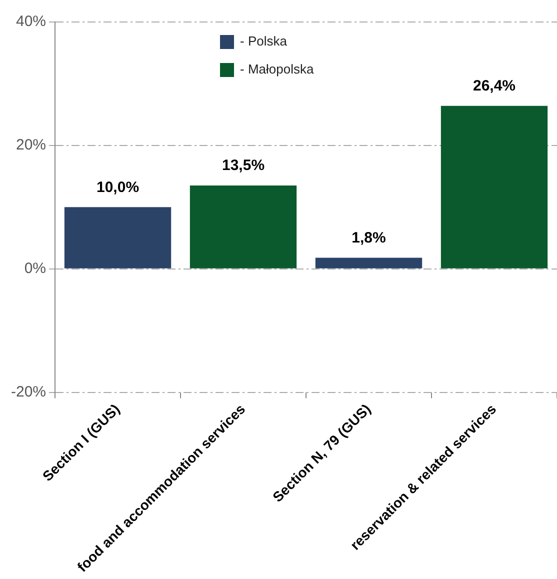  Describe the element at coordinates (264, 41) in the screenshot. I see `legend-label: - Polska` at that location.